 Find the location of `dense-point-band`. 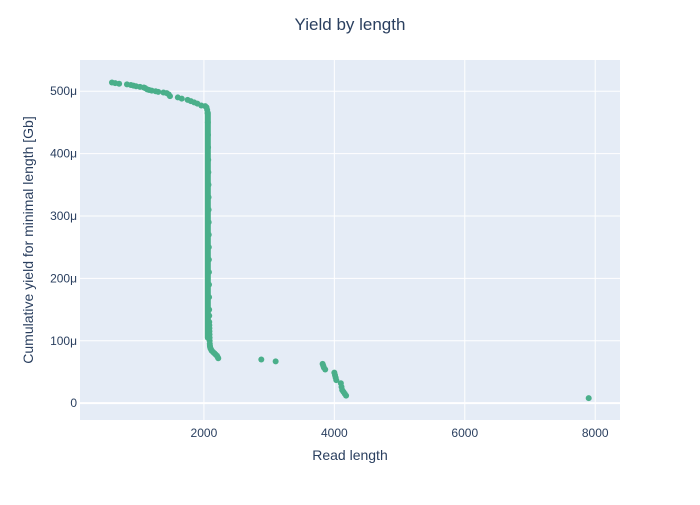

dense-point-band is located at coordinates (207, 225).